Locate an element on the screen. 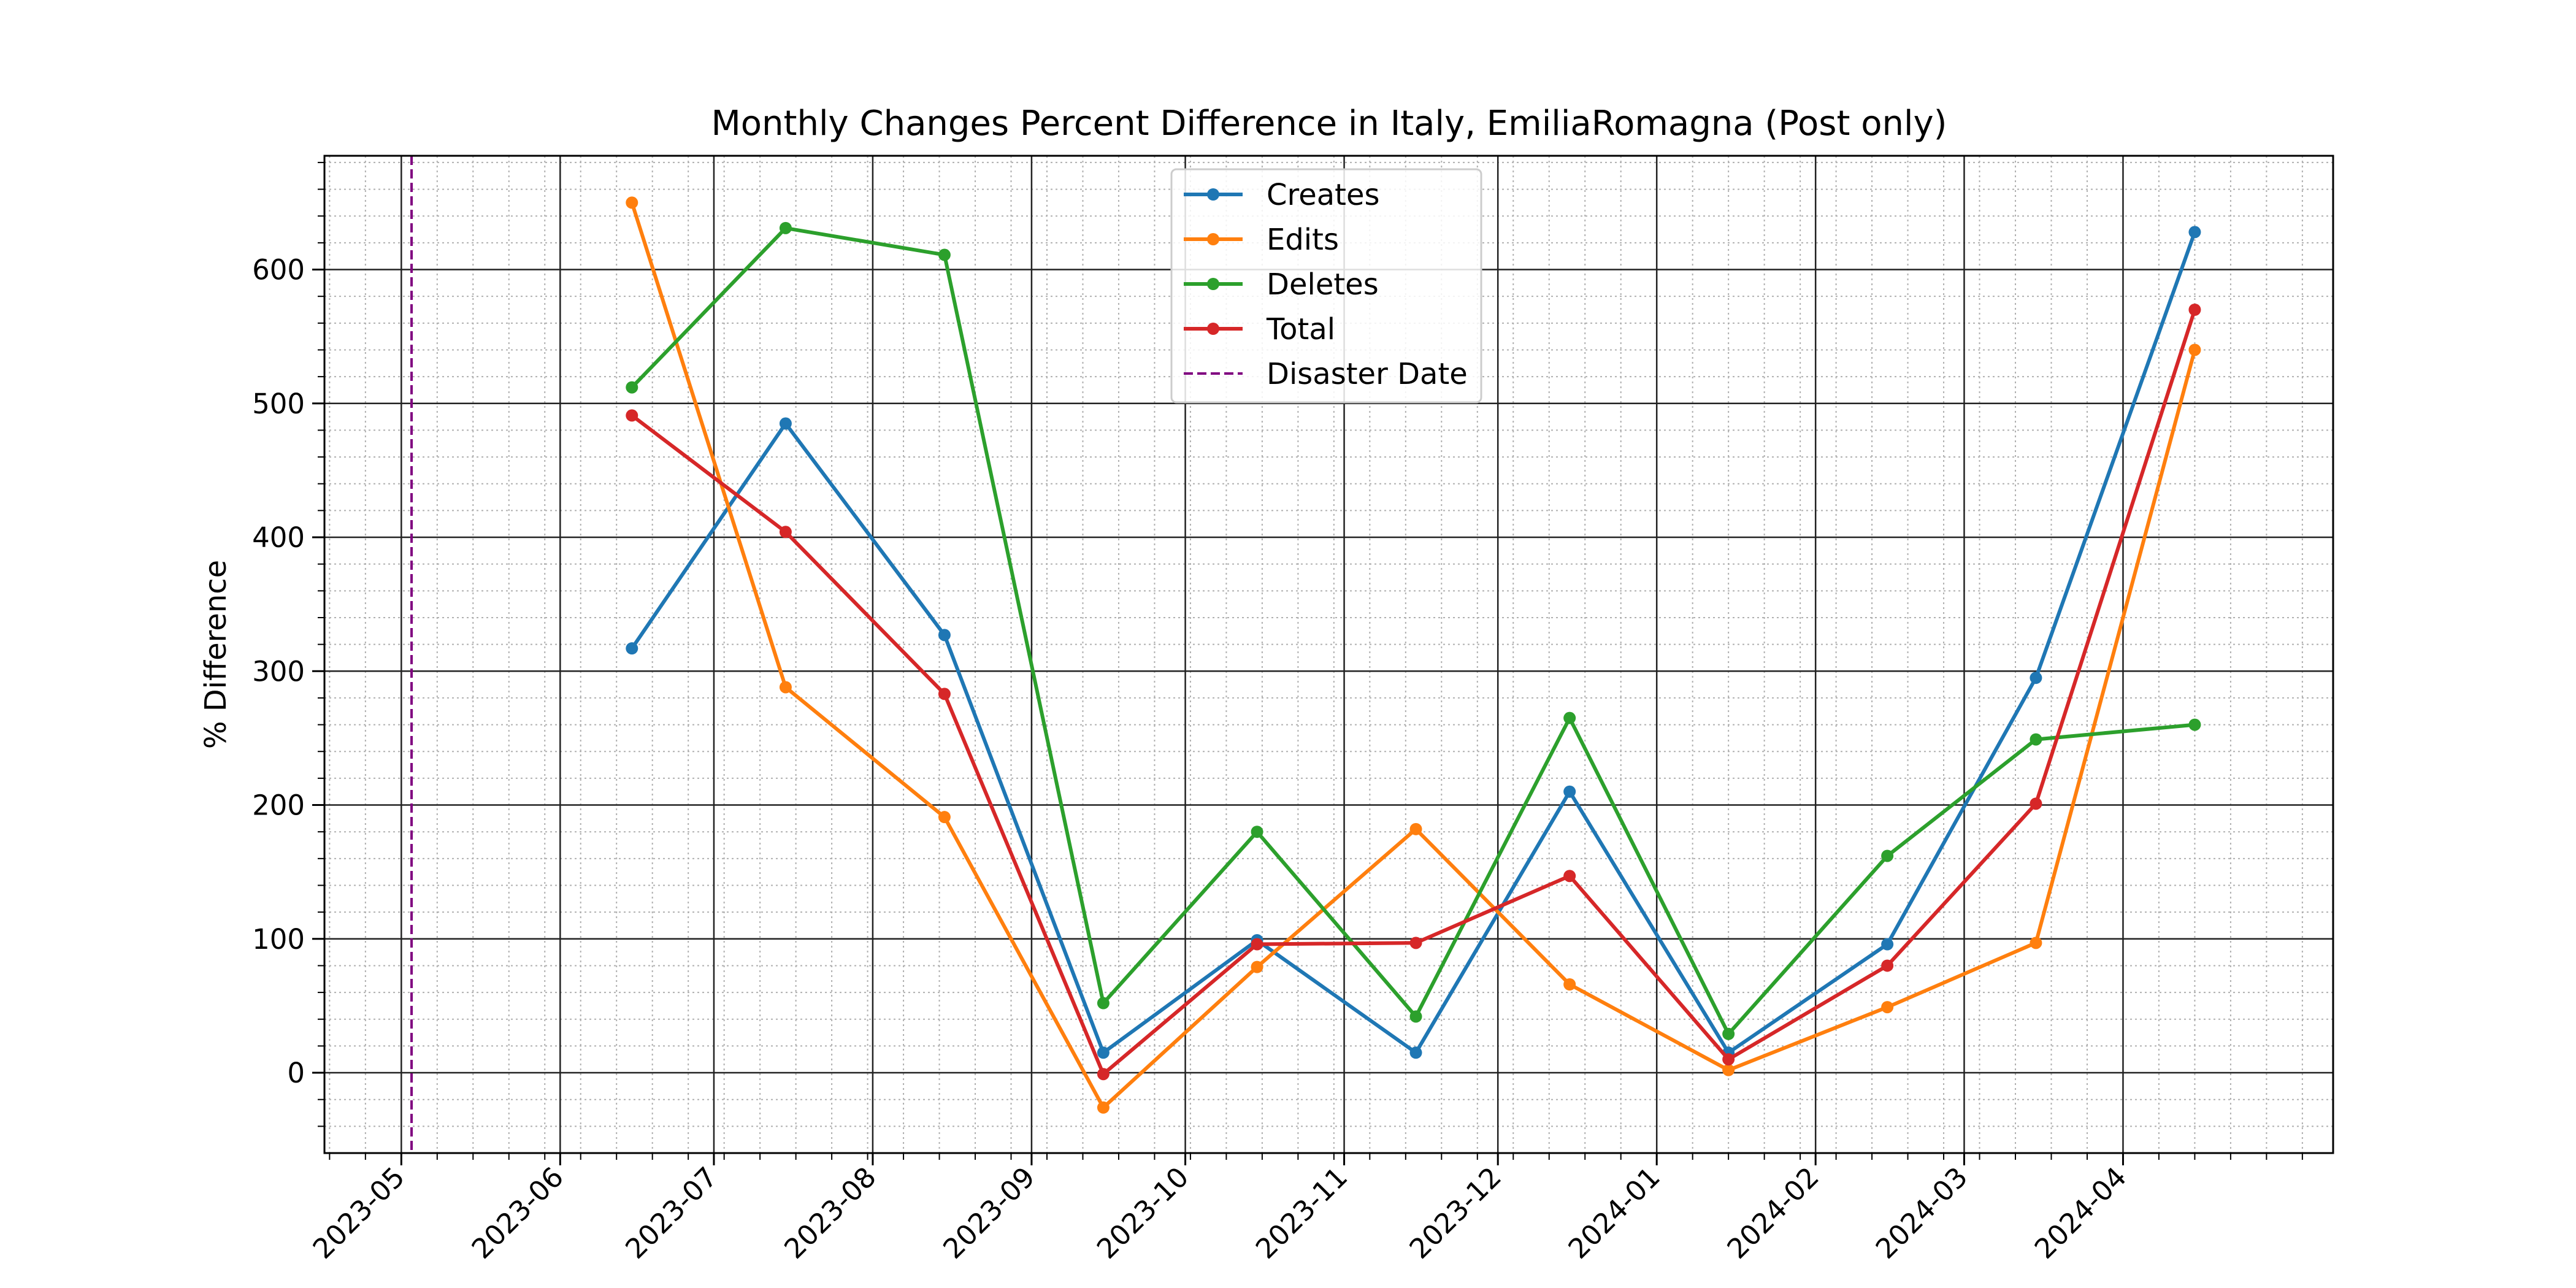 This screenshot has height=1288, width=2576. y-tick-label: 500 is located at coordinates (278, 404).